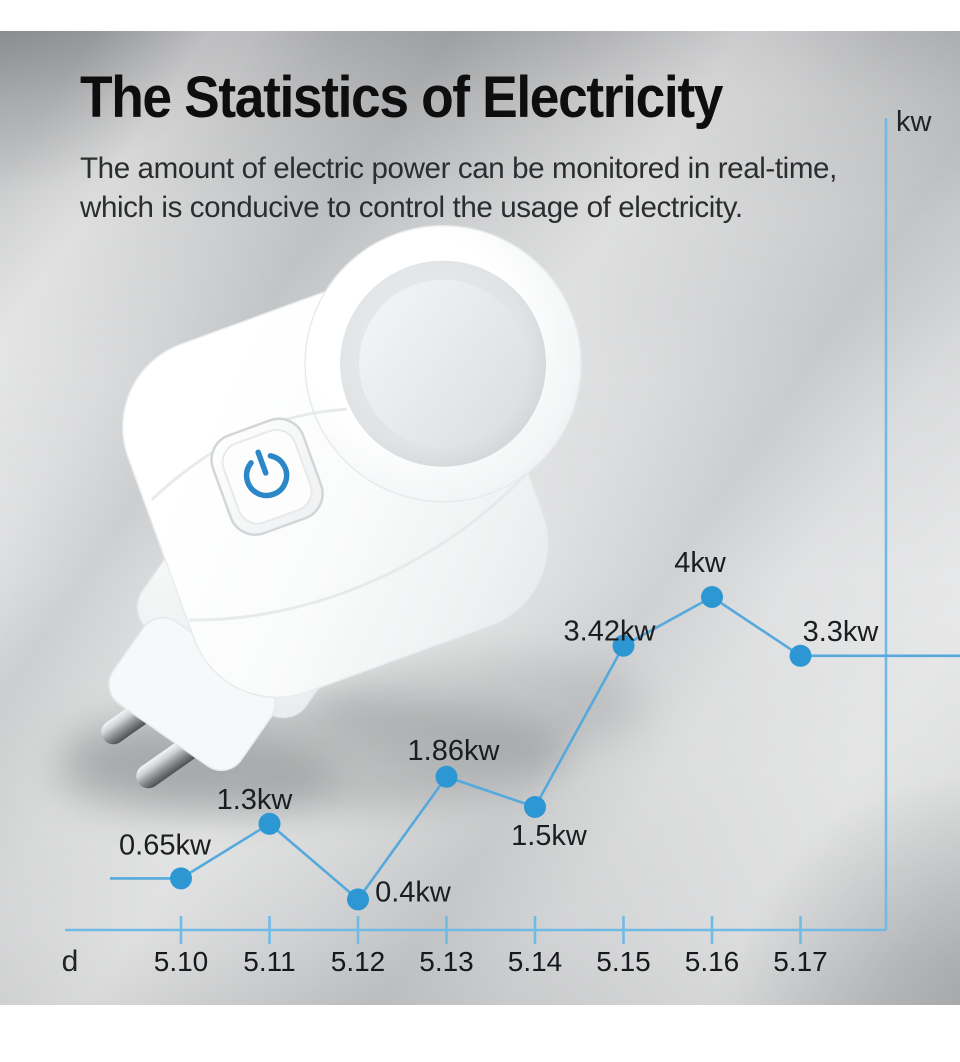 The image size is (960, 1062). What do you see at coordinates (70, 961) in the screenshot?
I see `x-axis-label: d` at bounding box center [70, 961].